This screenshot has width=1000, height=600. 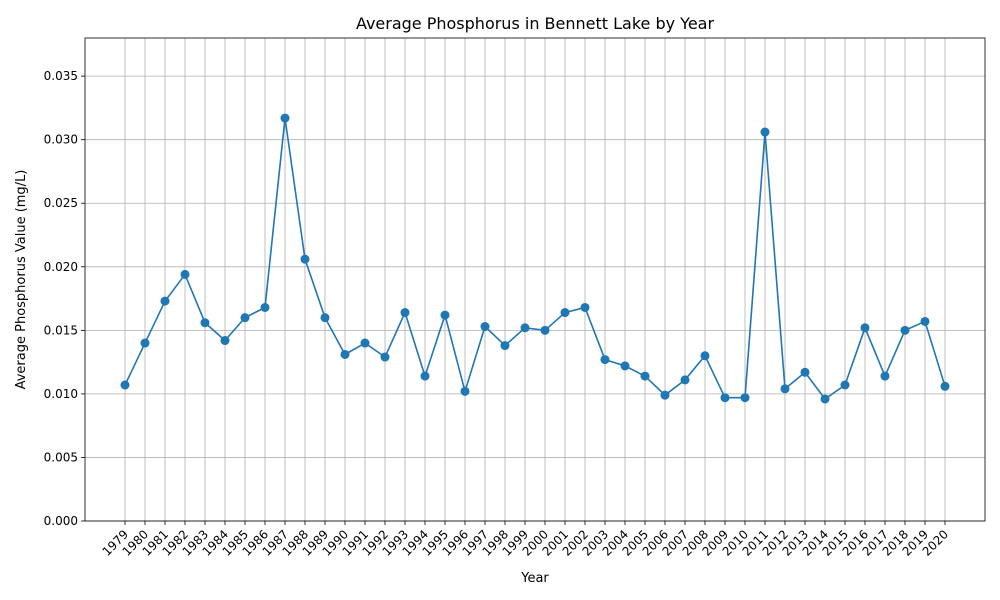 I want to click on y-tick-label: 0.015, so click(x=61, y=330).